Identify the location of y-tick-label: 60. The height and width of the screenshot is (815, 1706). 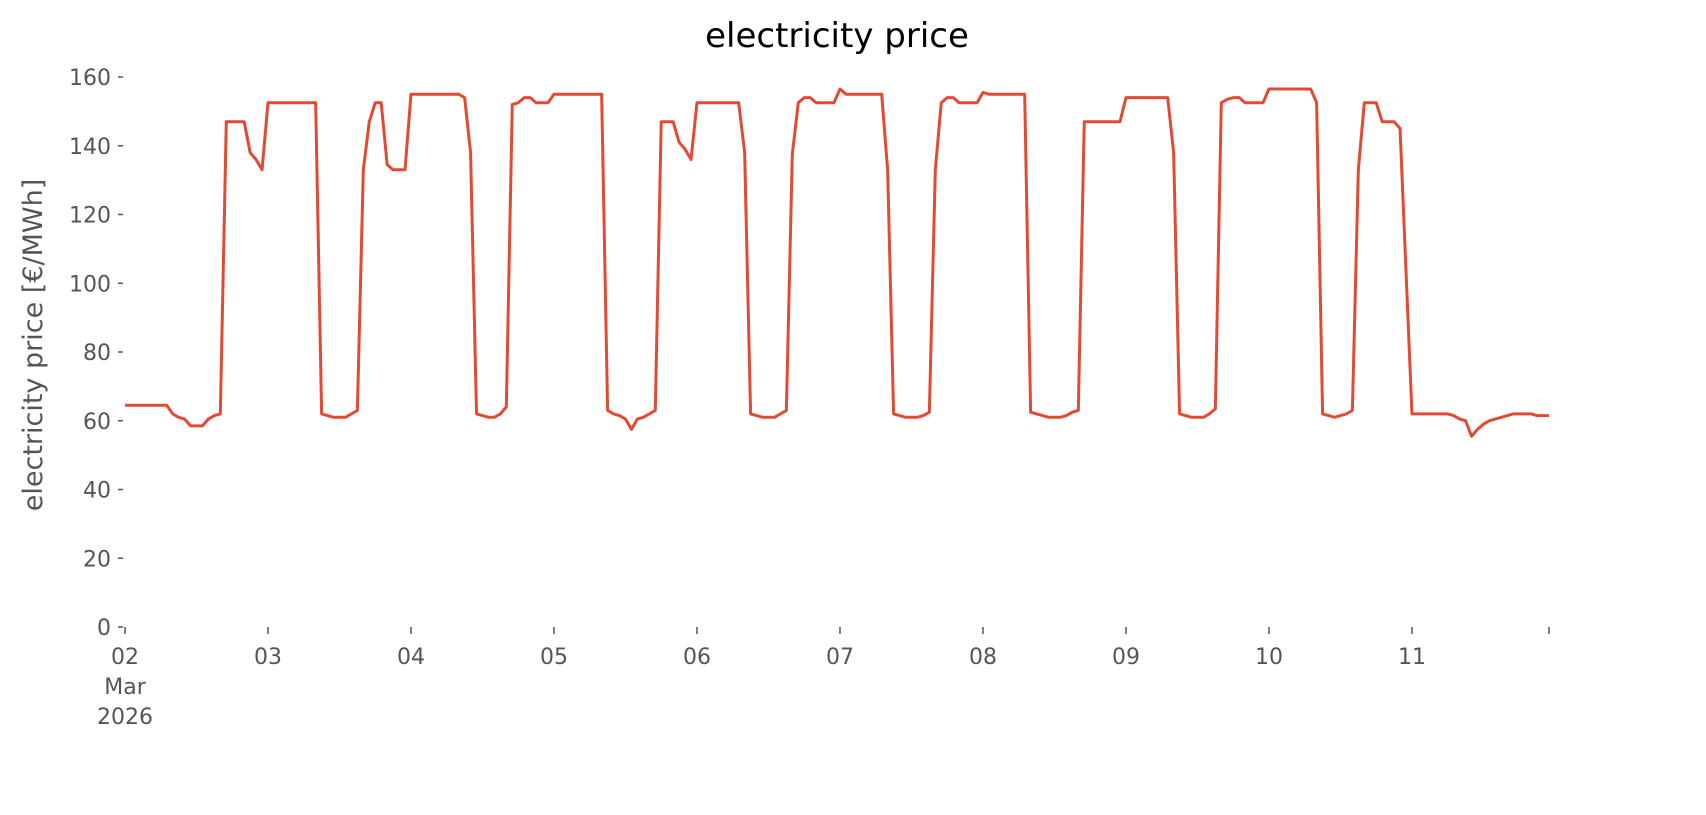
(97, 422).